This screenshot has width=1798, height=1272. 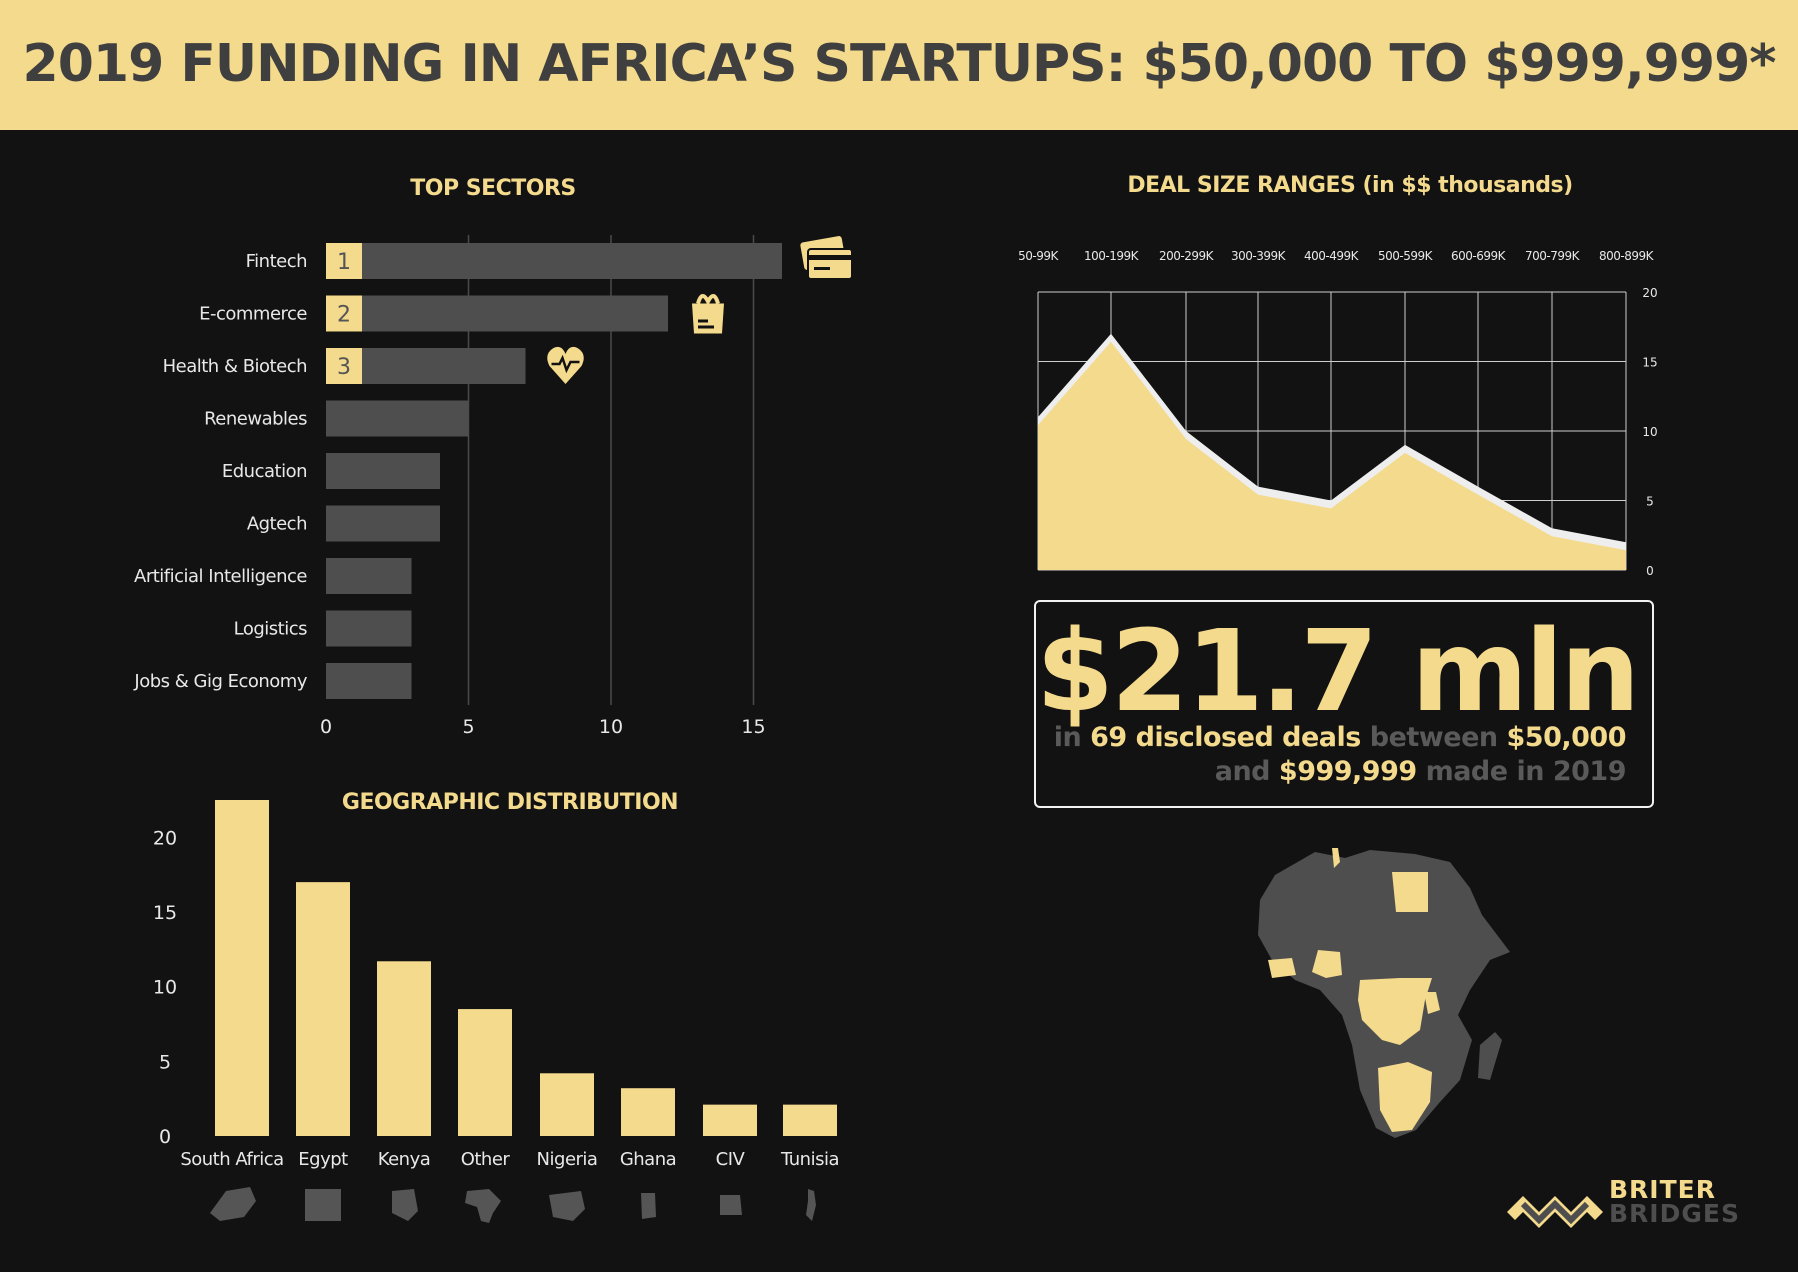 I want to click on africa-map-icon, so click(x=1384, y=993).